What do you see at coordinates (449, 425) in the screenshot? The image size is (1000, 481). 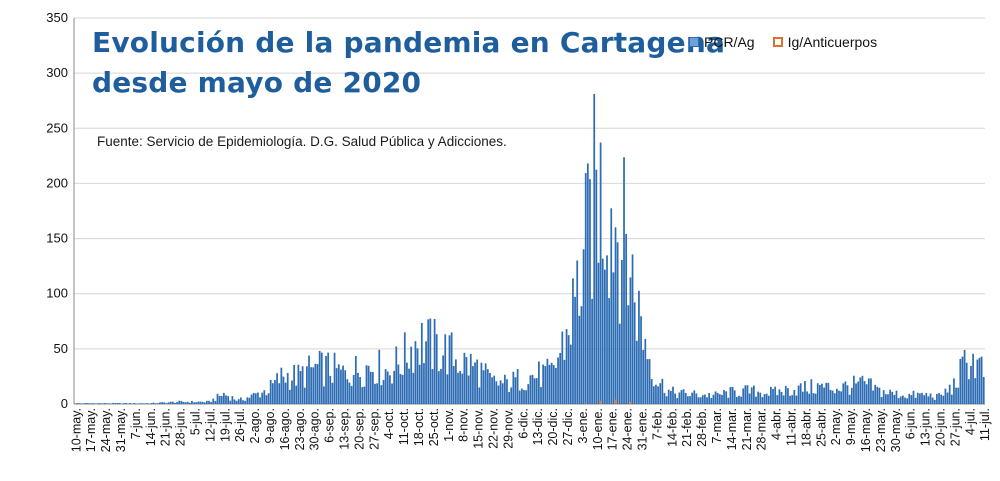 I see `x-tick-label: 1-nov.` at bounding box center [449, 425].